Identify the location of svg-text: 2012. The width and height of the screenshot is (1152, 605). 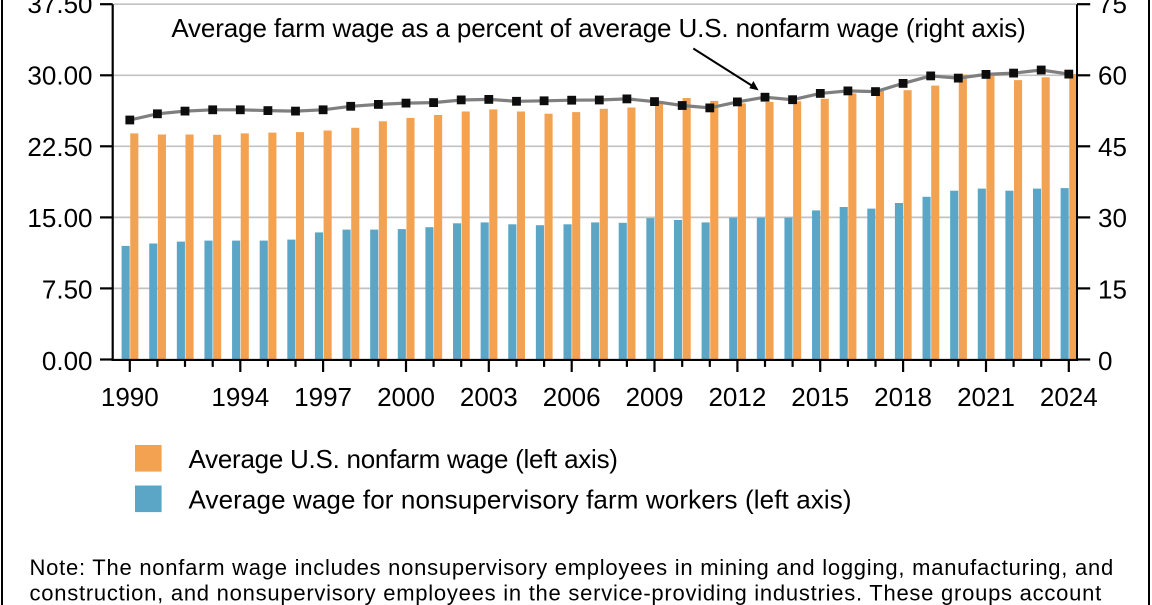
(737, 397).